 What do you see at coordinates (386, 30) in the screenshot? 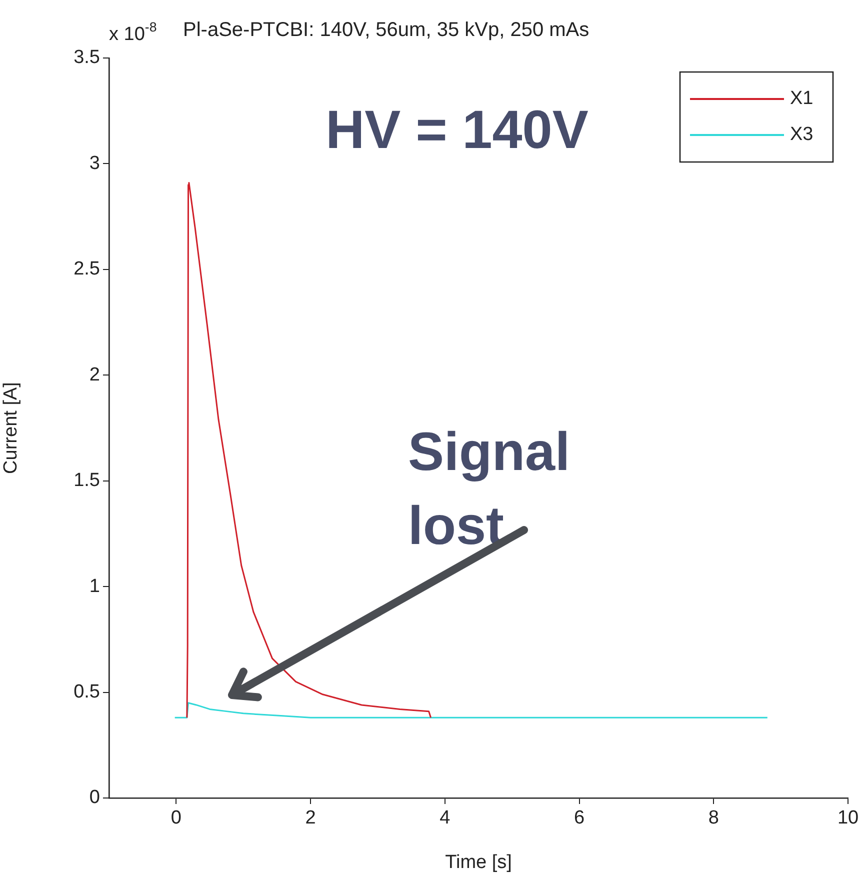
I see `chart-title: Pl-aSe-PTCBI: 140V, 56um, 35 kVp, 250 mAs` at bounding box center [386, 30].